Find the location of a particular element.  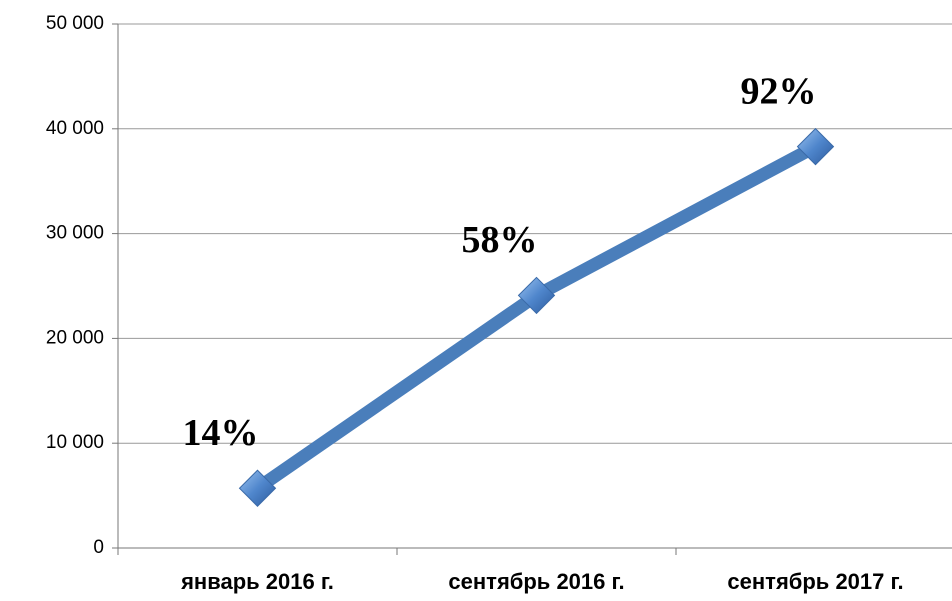

y-tick-label: 10 000 is located at coordinates (75, 442).